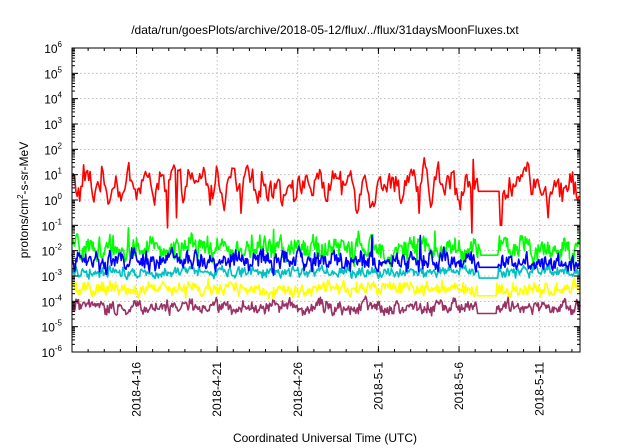 The image size is (640, 448). What do you see at coordinates (53, 175) in the screenshot?
I see `y-tick-label: 10¹` at bounding box center [53, 175].